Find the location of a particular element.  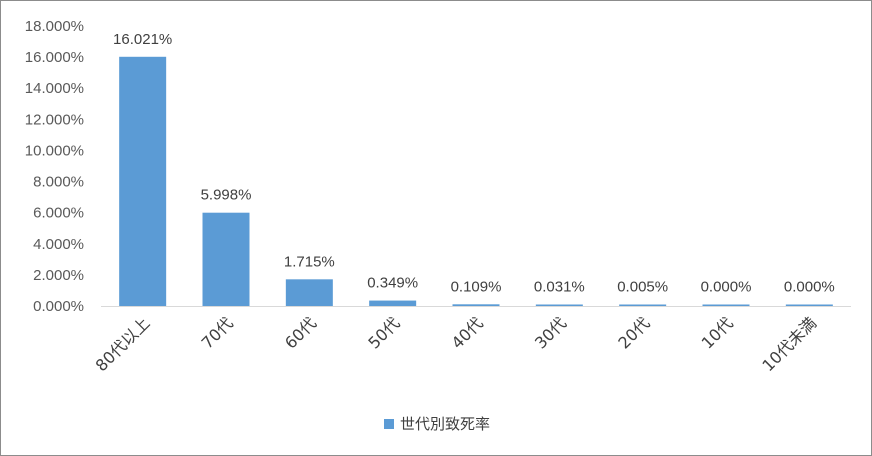

x-tick-label: 10代未満 is located at coordinates (789, 344).